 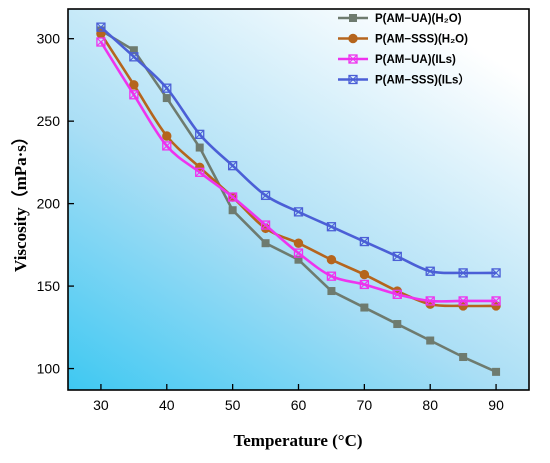 What do you see at coordinates (297, 440) in the screenshot?
I see `x-axis-title: Temperature (°C)` at bounding box center [297, 440].